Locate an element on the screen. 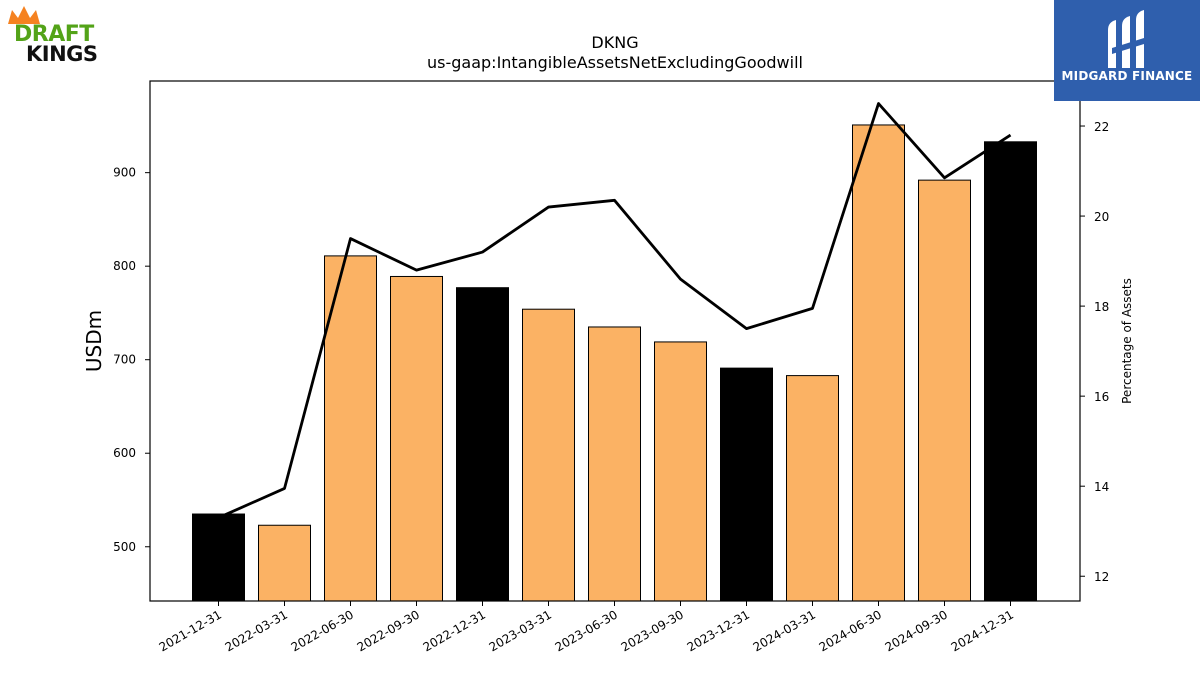 This screenshot has height=675, width=1200. y-tick-label: 900 is located at coordinates (124, 173).